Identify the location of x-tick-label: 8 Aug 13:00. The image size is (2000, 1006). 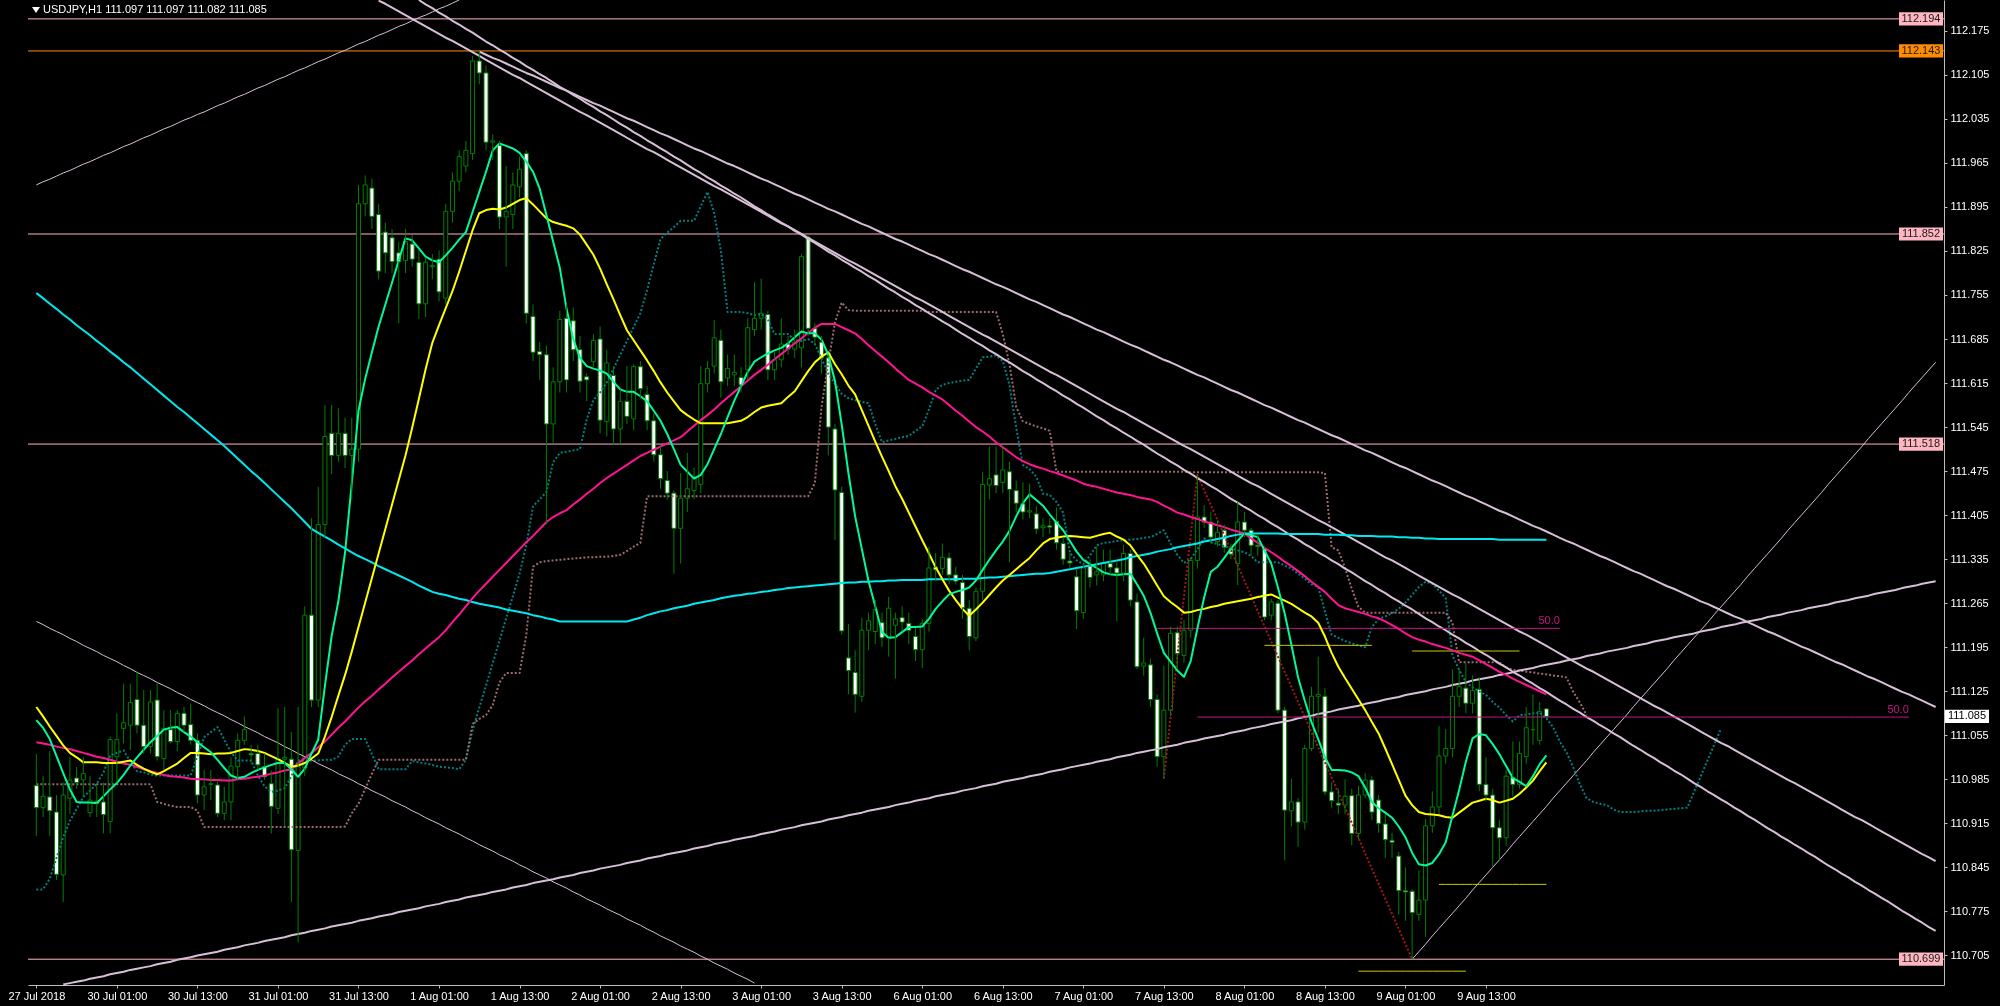
(1325, 995).